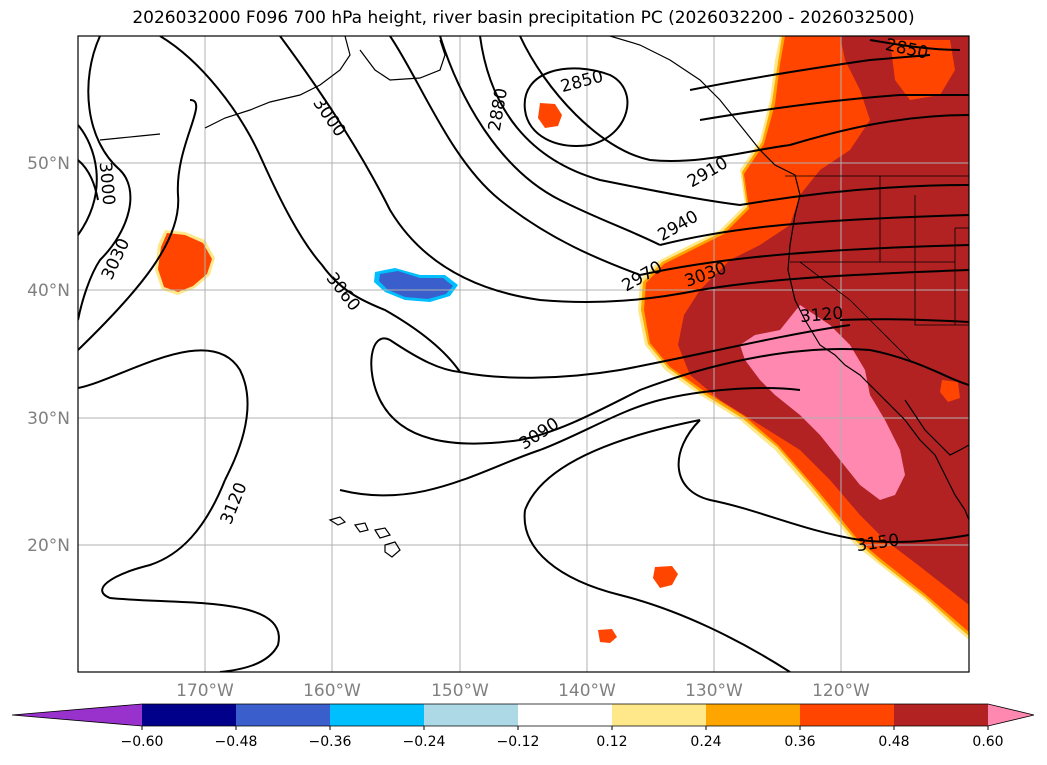  I want to click on colorbar-tick-label: −0.36, so click(330, 742).